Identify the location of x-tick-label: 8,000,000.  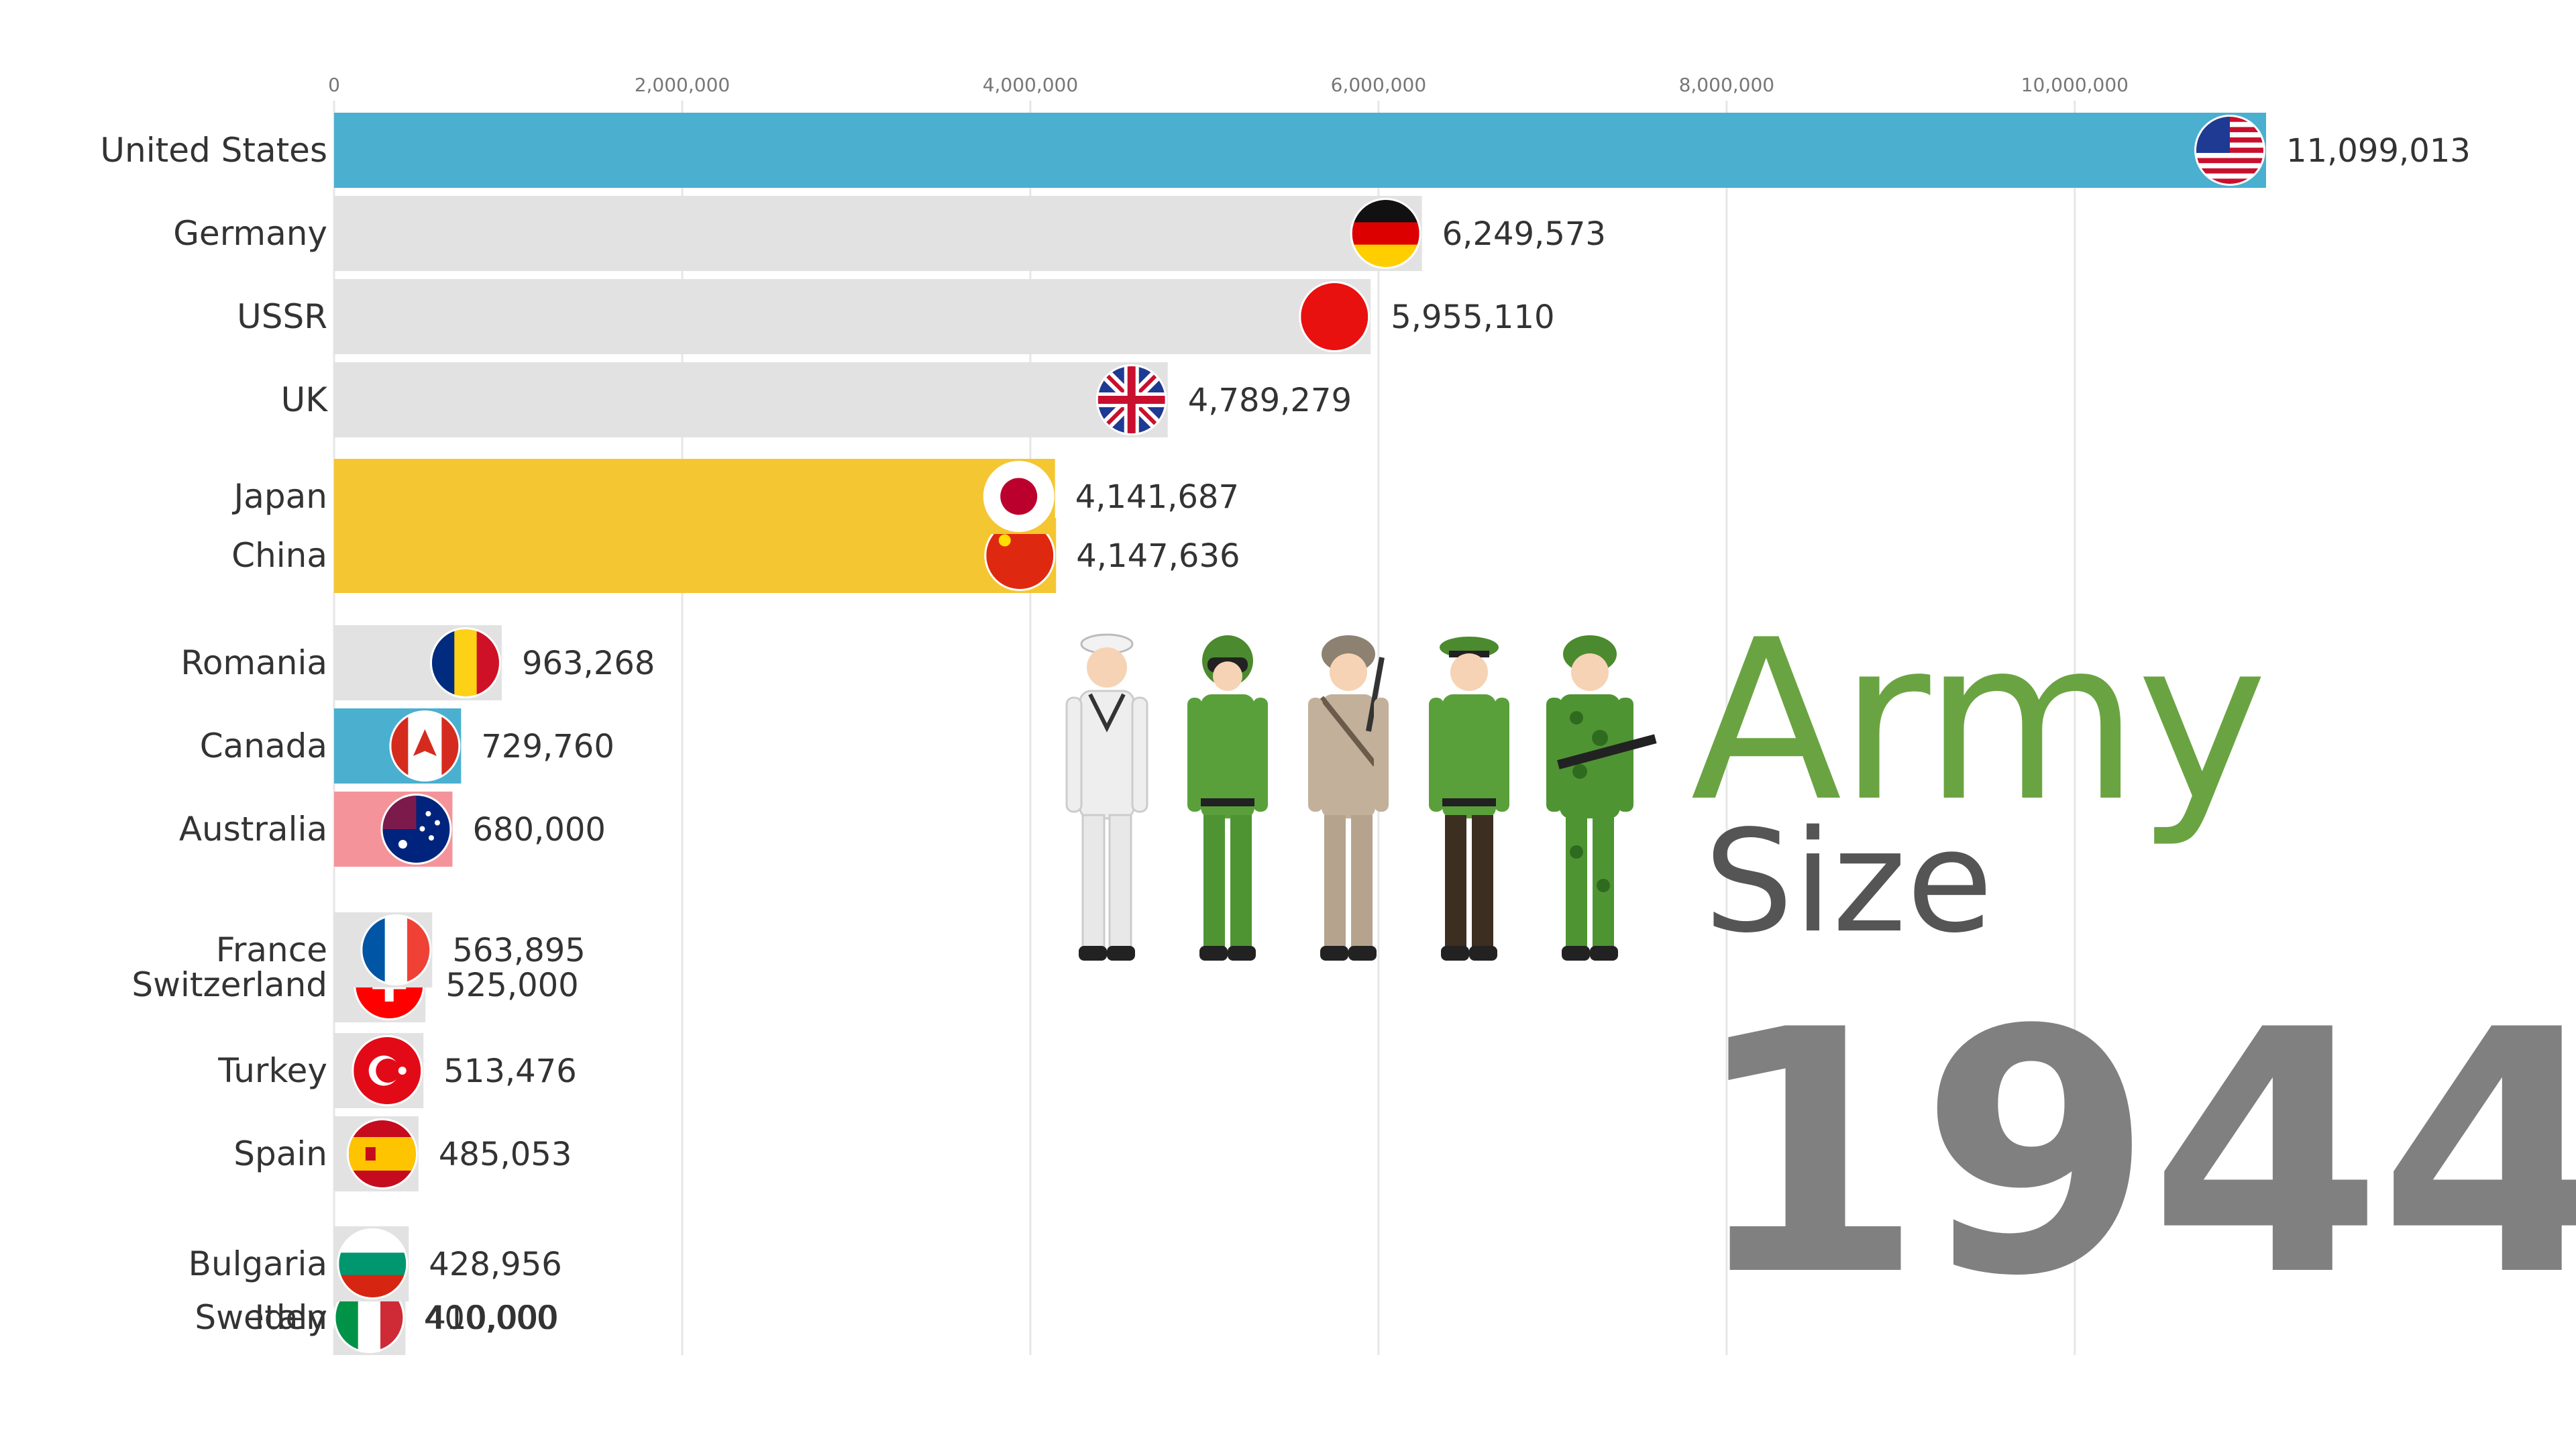
(1727, 85).